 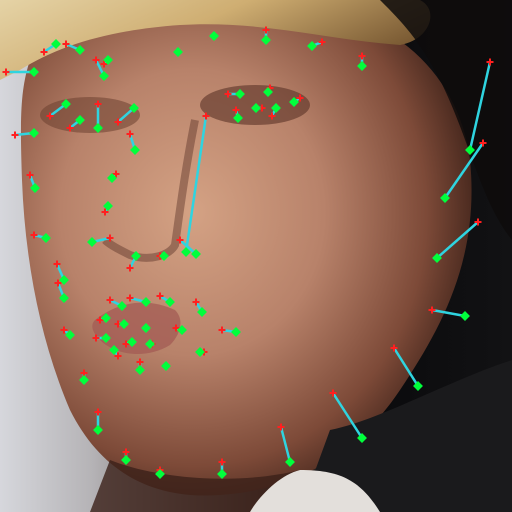 What do you see at coordinates (406, 436) in the screenshot?
I see `suit` at bounding box center [406, 436].